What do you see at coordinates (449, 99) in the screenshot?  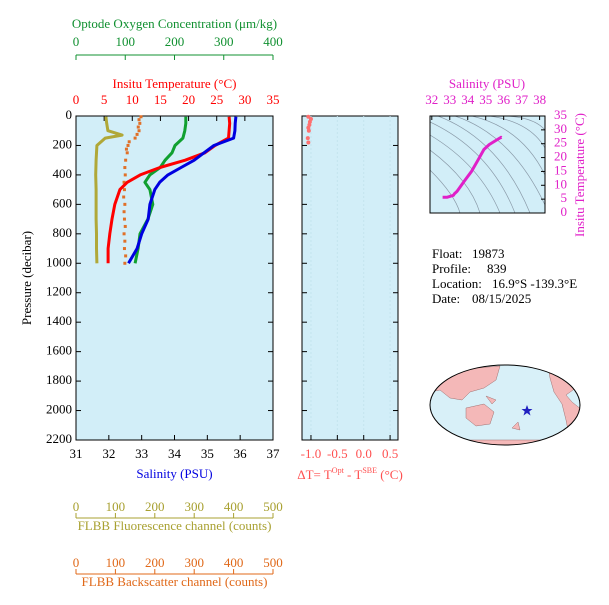 I see `x-tick-label: 33` at bounding box center [449, 99].